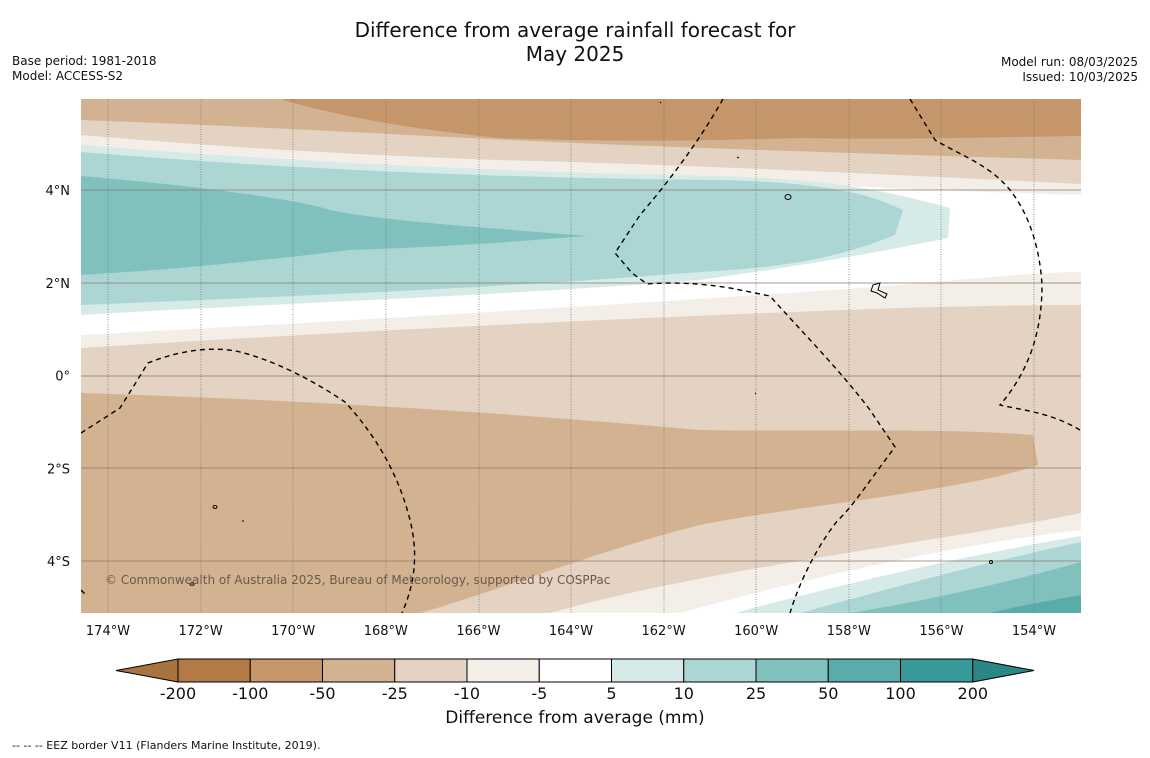  Describe the element at coordinates (201, 631) in the screenshot. I see `lon-label: 172°W` at that location.